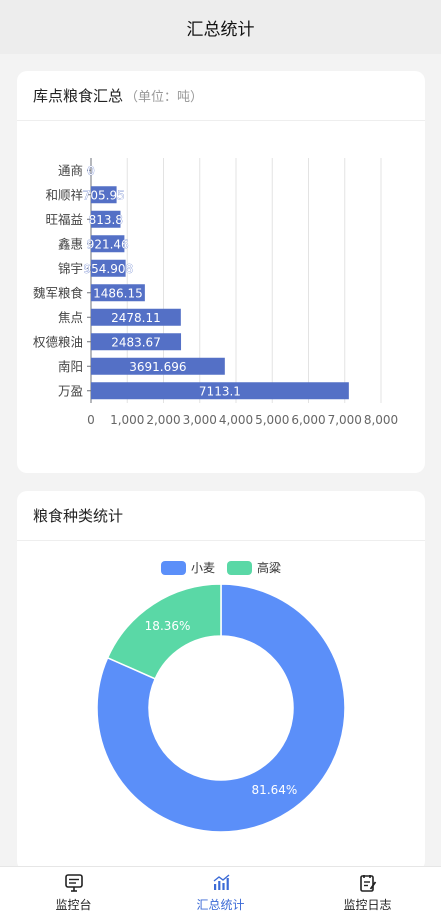 This screenshot has width=441, height=918. What do you see at coordinates (236, 420) in the screenshot?
I see `x-tick-label: 4,000` at bounding box center [236, 420].